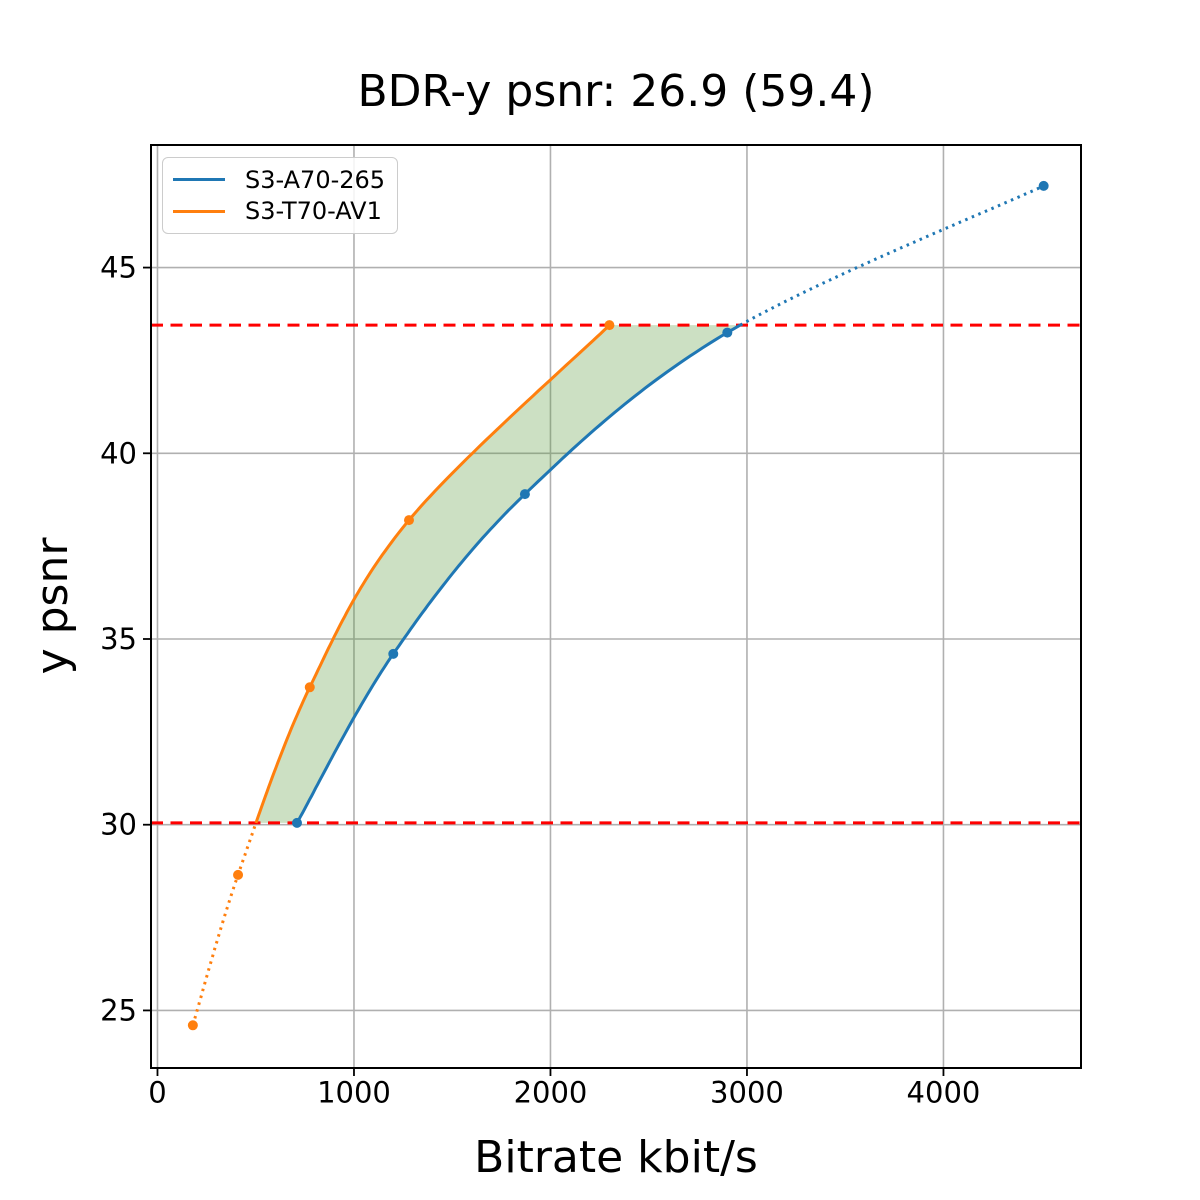  Describe the element at coordinates (432, 574) in the screenshot. I see `series-curve-solid` at that location.